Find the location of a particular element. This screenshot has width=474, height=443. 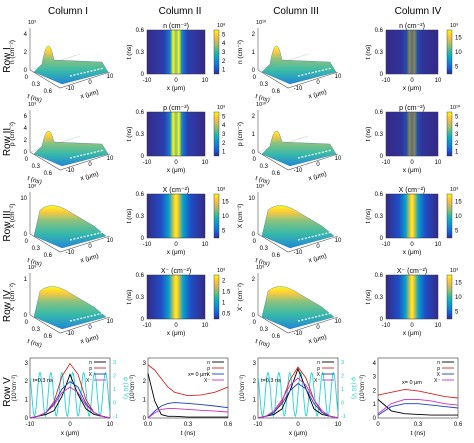

colorbar-exponent: 10¹⁰ is located at coordinates (455, 107).